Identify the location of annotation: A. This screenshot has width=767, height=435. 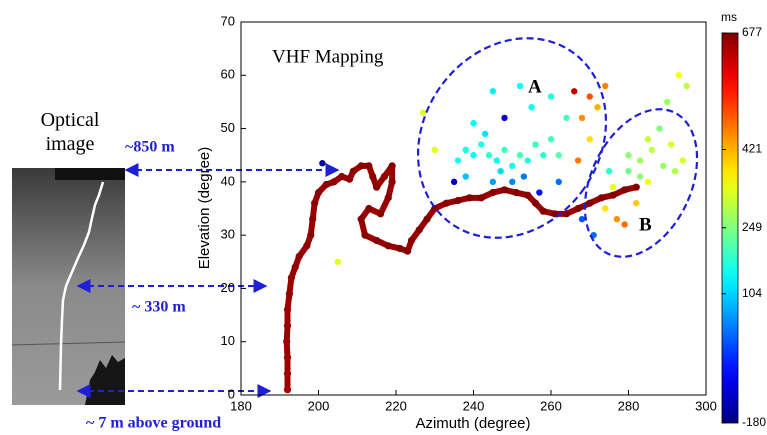
(535, 86).